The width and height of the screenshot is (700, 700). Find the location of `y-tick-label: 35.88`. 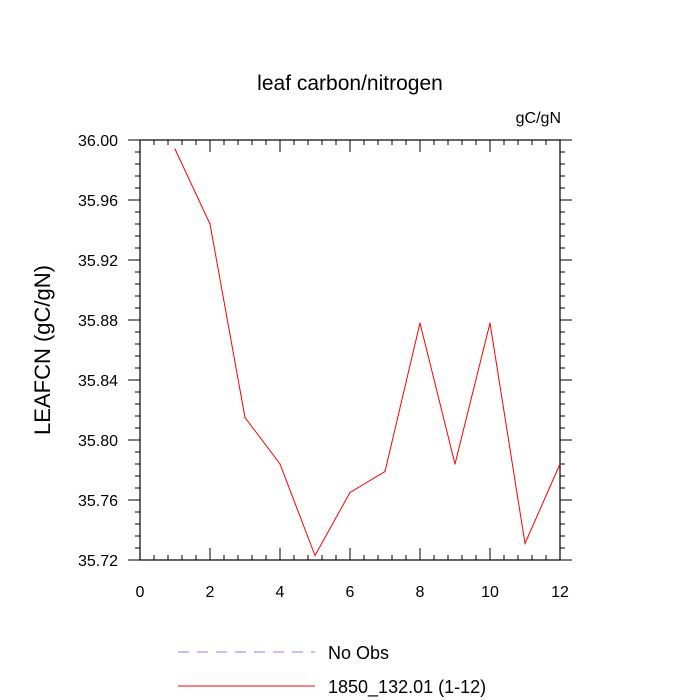

y-tick-label: 35.88 is located at coordinates (98, 321).